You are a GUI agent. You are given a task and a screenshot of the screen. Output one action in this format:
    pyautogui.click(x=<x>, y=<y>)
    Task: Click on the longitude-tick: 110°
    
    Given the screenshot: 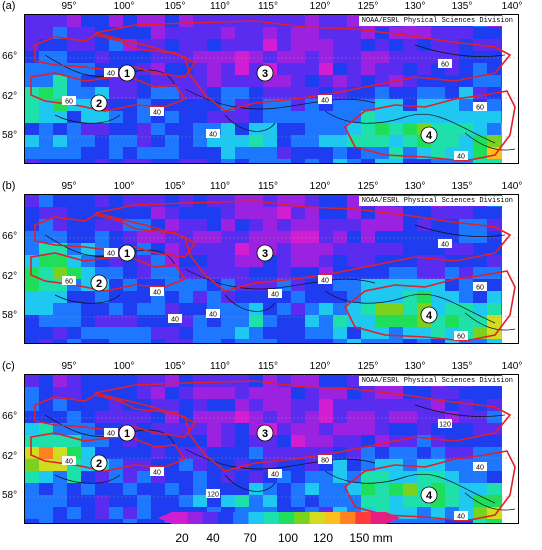 What is the action you would take?
    pyautogui.click(x=220, y=186)
    